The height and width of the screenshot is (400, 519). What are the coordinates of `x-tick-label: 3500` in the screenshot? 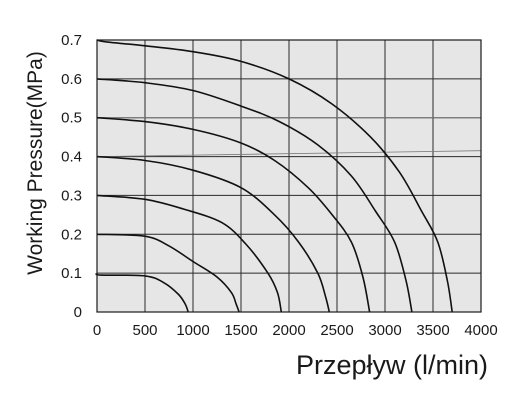 It's located at (432, 330).